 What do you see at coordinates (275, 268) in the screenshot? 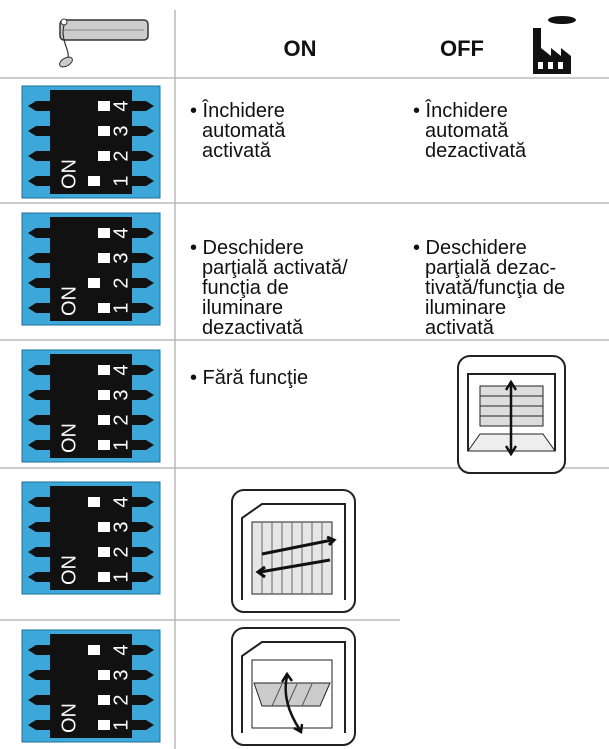
I see `cell-text: parţială activată/` at bounding box center [275, 268].